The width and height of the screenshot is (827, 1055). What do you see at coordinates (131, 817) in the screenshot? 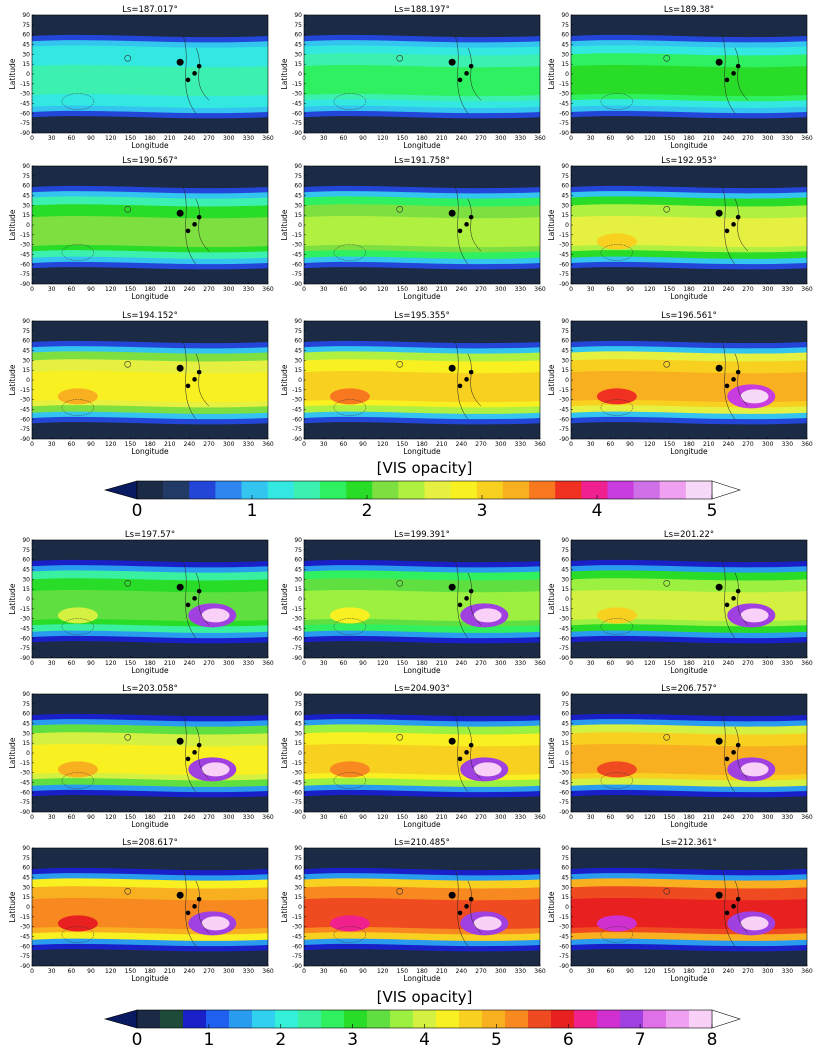
I see `x-tick-label: 150` at bounding box center [131, 817].